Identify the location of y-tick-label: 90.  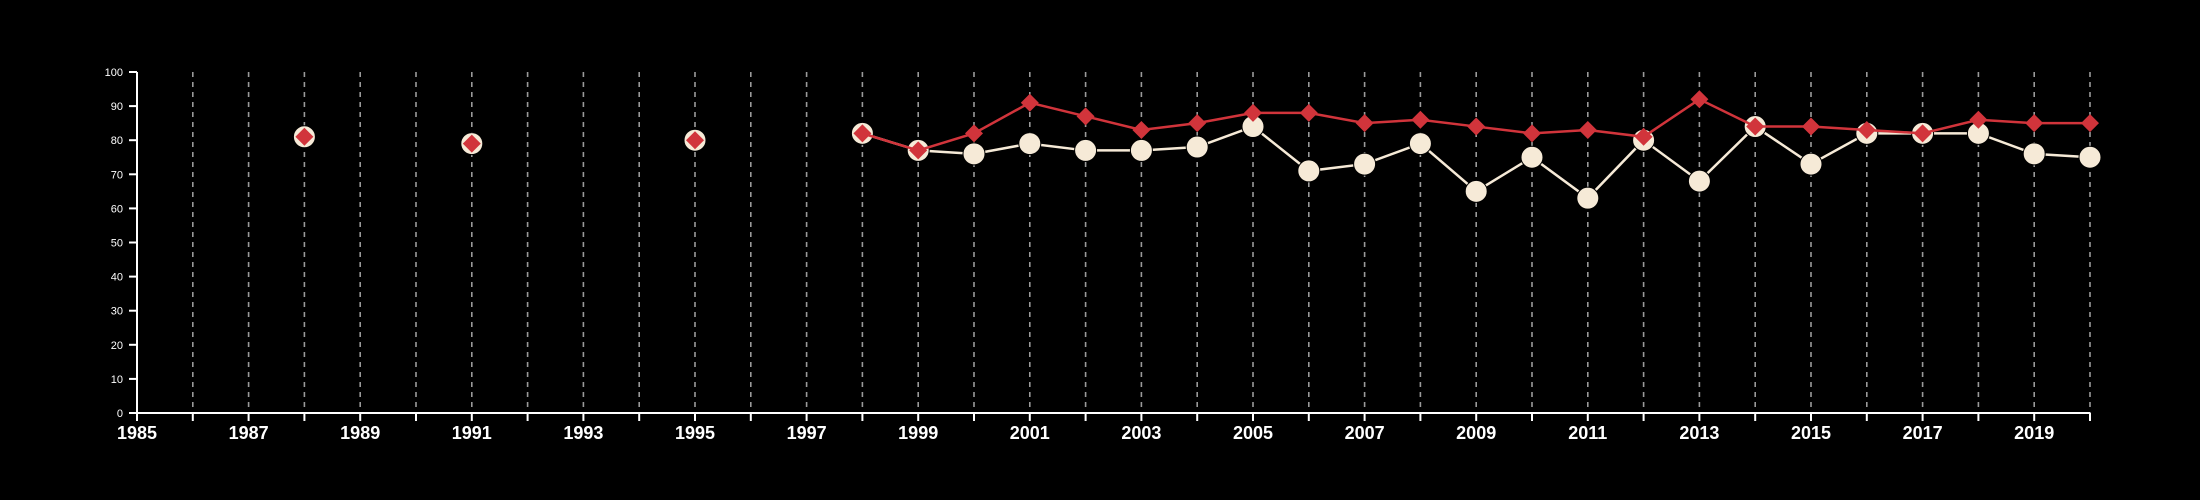
(117, 107).